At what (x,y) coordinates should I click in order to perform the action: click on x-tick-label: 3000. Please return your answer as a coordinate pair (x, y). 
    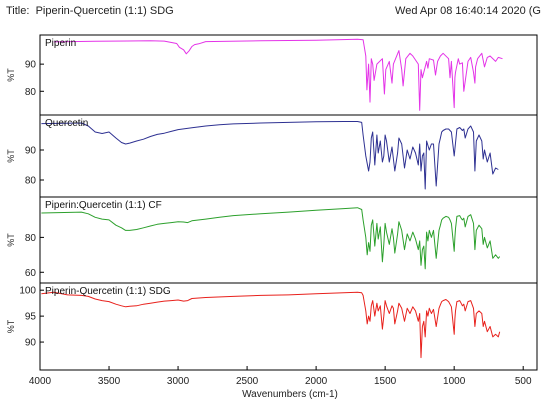
    Looking at the image, I should click on (178, 381).